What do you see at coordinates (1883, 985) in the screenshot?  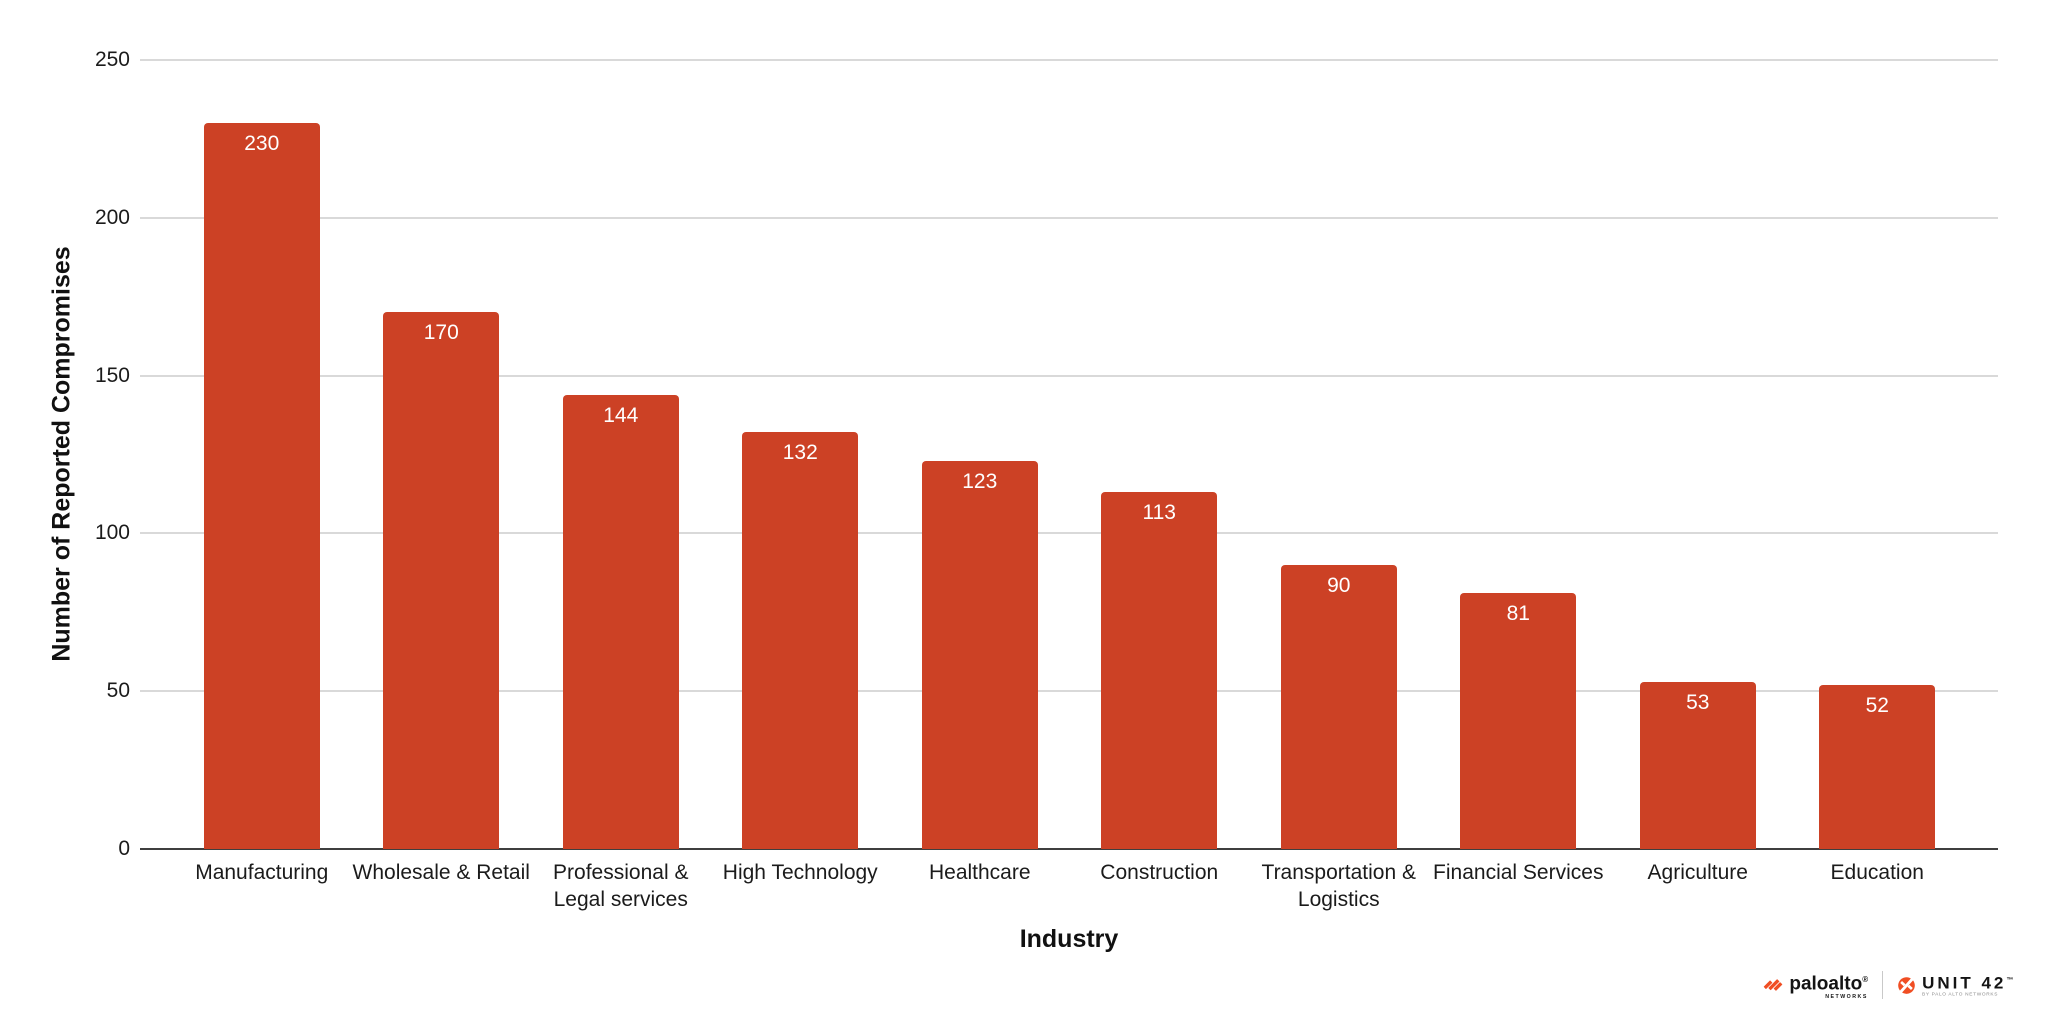 I see `brand-divider` at bounding box center [1883, 985].